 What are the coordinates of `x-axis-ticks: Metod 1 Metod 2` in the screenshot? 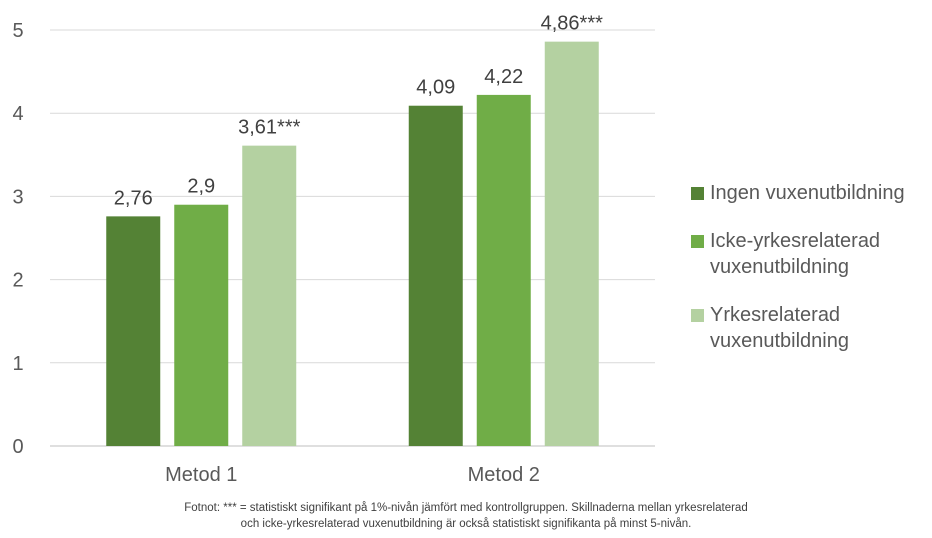 It's located at (352, 475).